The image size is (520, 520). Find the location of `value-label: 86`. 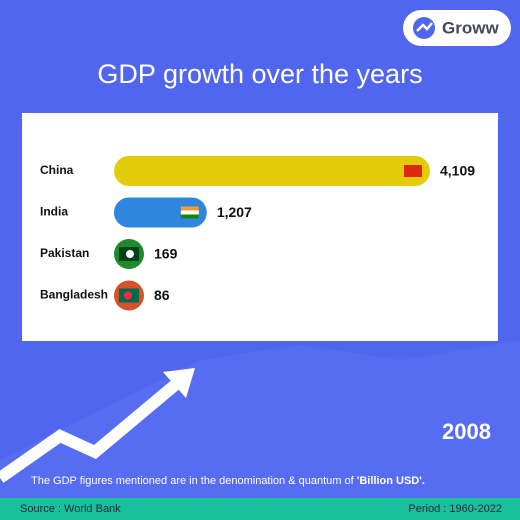

value-label: 86 is located at coordinates (162, 295).